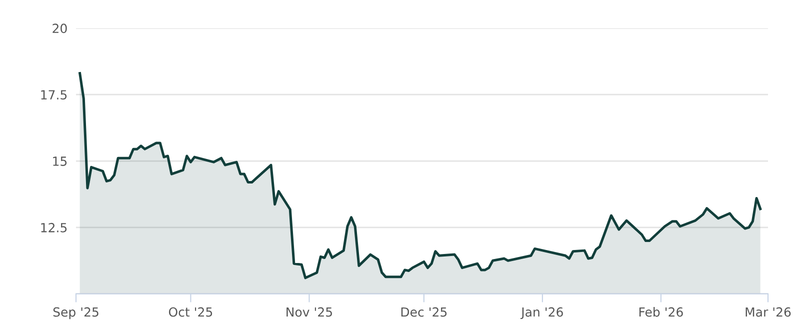 The image size is (800, 324). What do you see at coordinates (424, 312) in the screenshot?
I see `x-tick-label: Dec '25` at bounding box center [424, 312].